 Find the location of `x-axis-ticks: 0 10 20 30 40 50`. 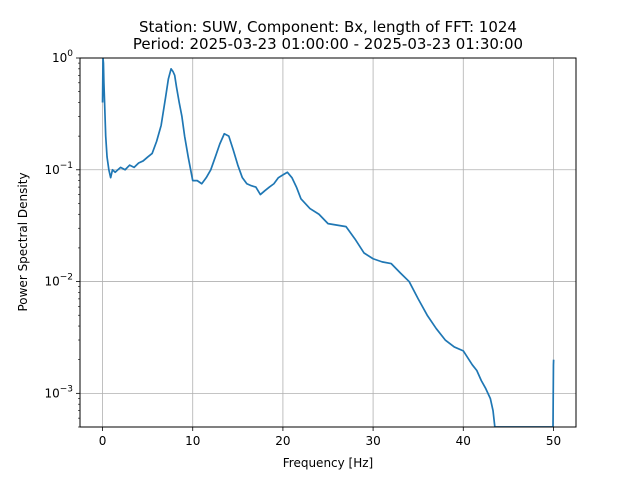

x-axis-ticks: 0 10 20 30 40 50 is located at coordinates (330, 437).